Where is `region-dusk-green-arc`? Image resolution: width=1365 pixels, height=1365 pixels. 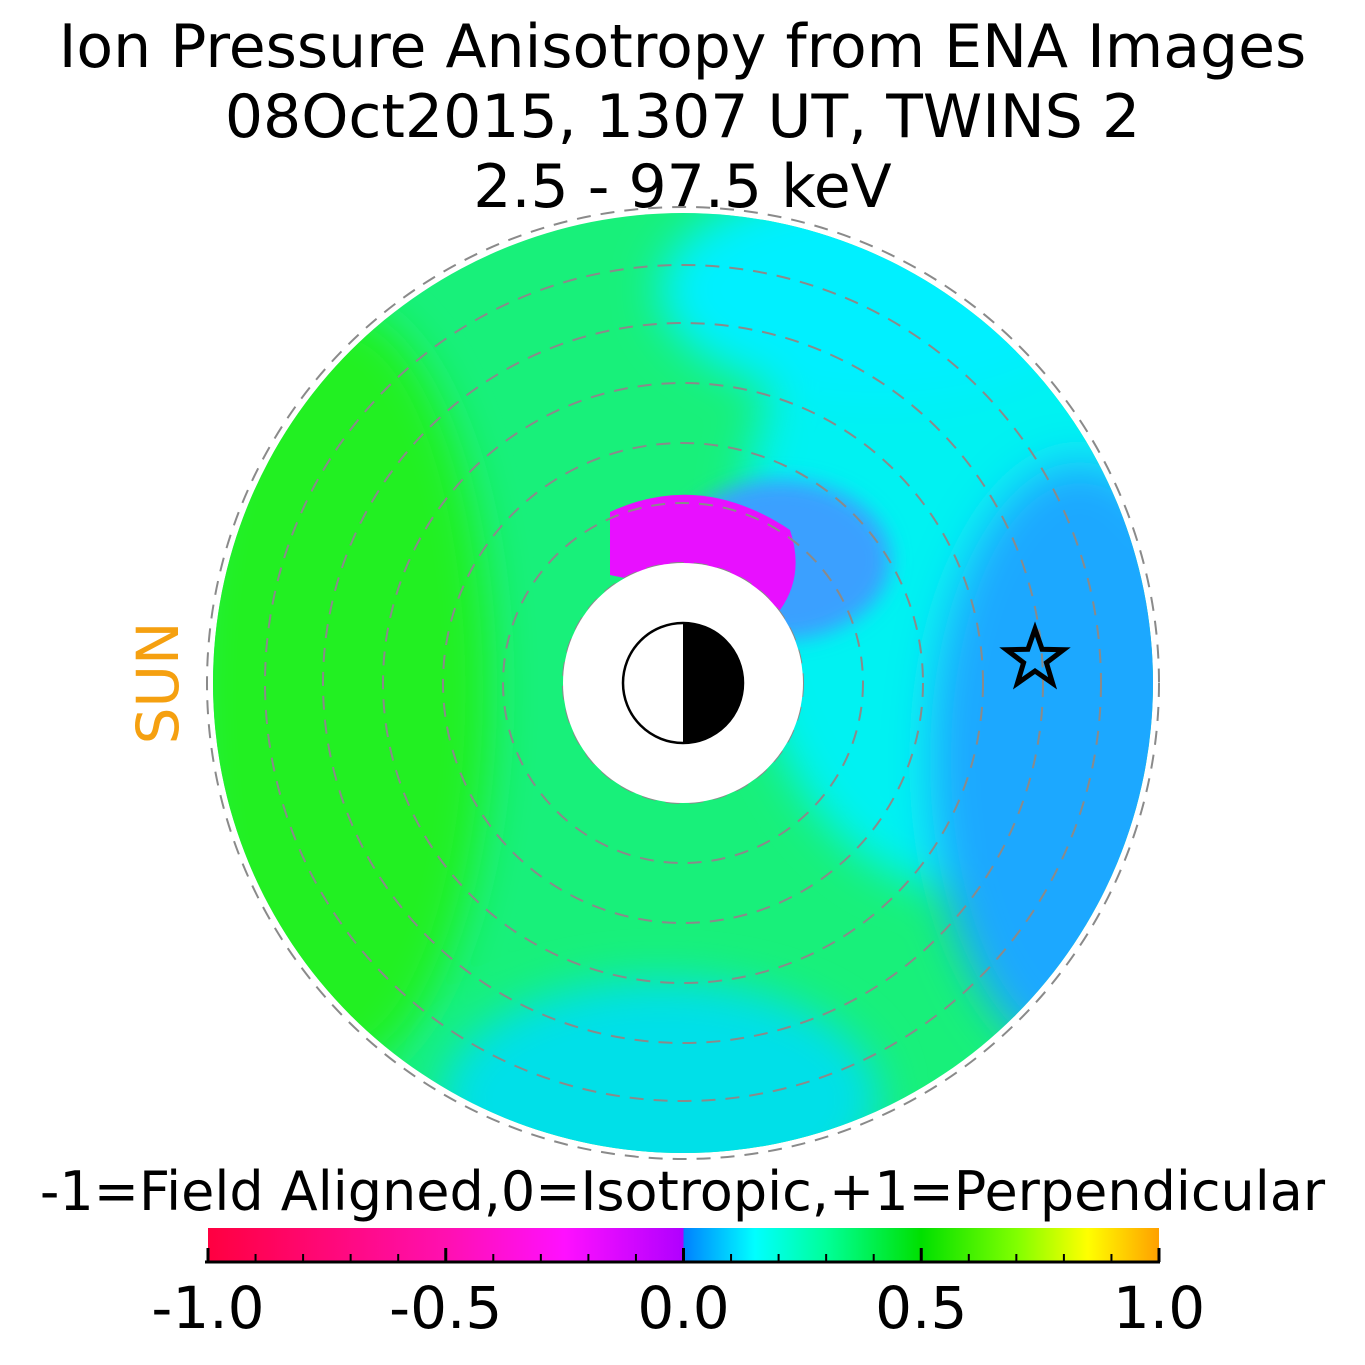
region-dusk-green-arc is located at coordinates (351, 690).